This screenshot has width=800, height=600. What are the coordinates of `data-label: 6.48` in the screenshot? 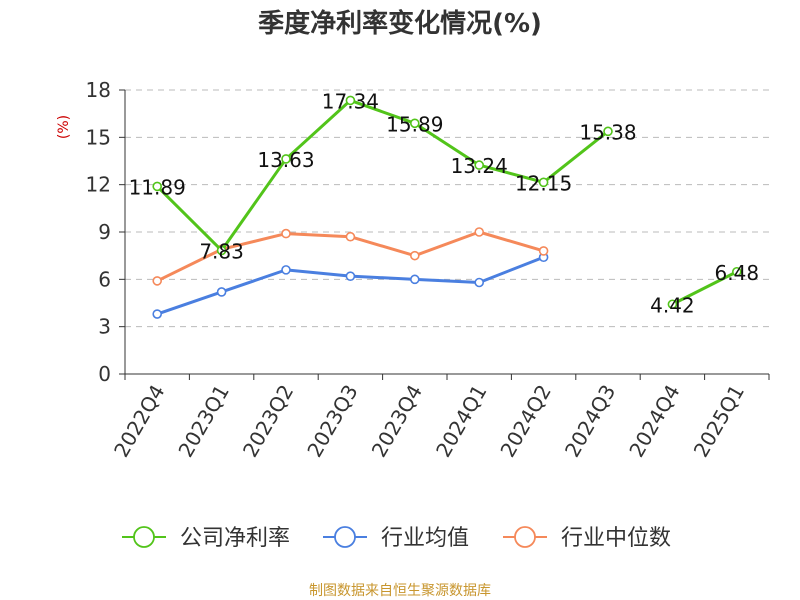 It's located at (737, 273).